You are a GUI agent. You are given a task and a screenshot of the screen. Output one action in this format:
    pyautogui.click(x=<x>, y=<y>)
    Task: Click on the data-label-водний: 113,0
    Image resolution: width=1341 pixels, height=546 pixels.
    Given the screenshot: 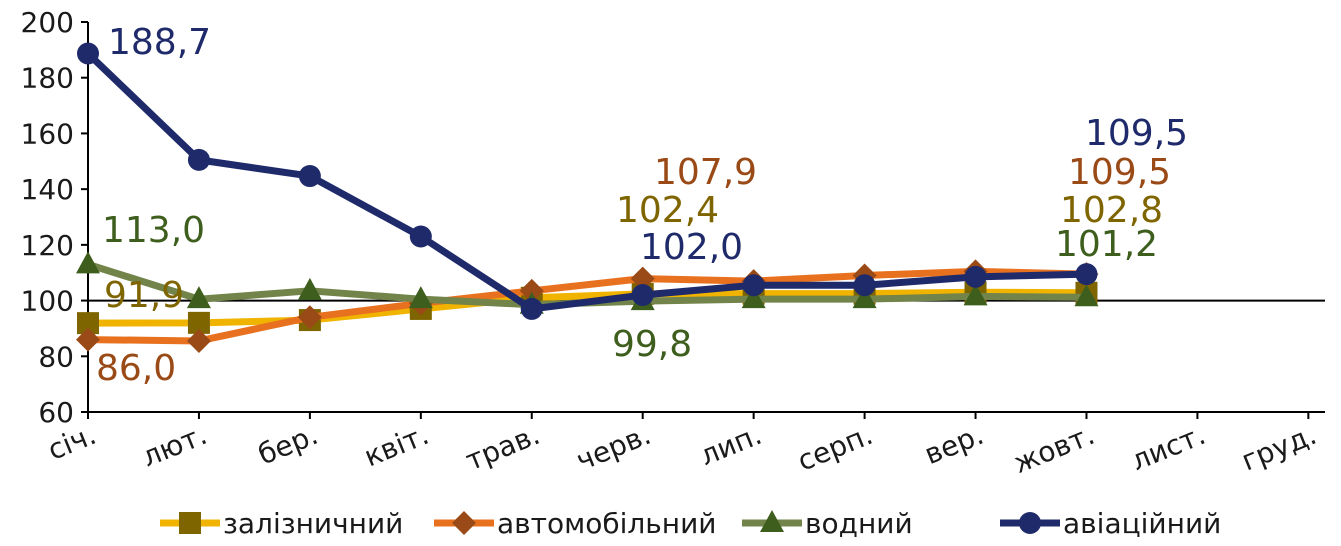 What is the action you would take?
    pyautogui.click(x=153, y=230)
    